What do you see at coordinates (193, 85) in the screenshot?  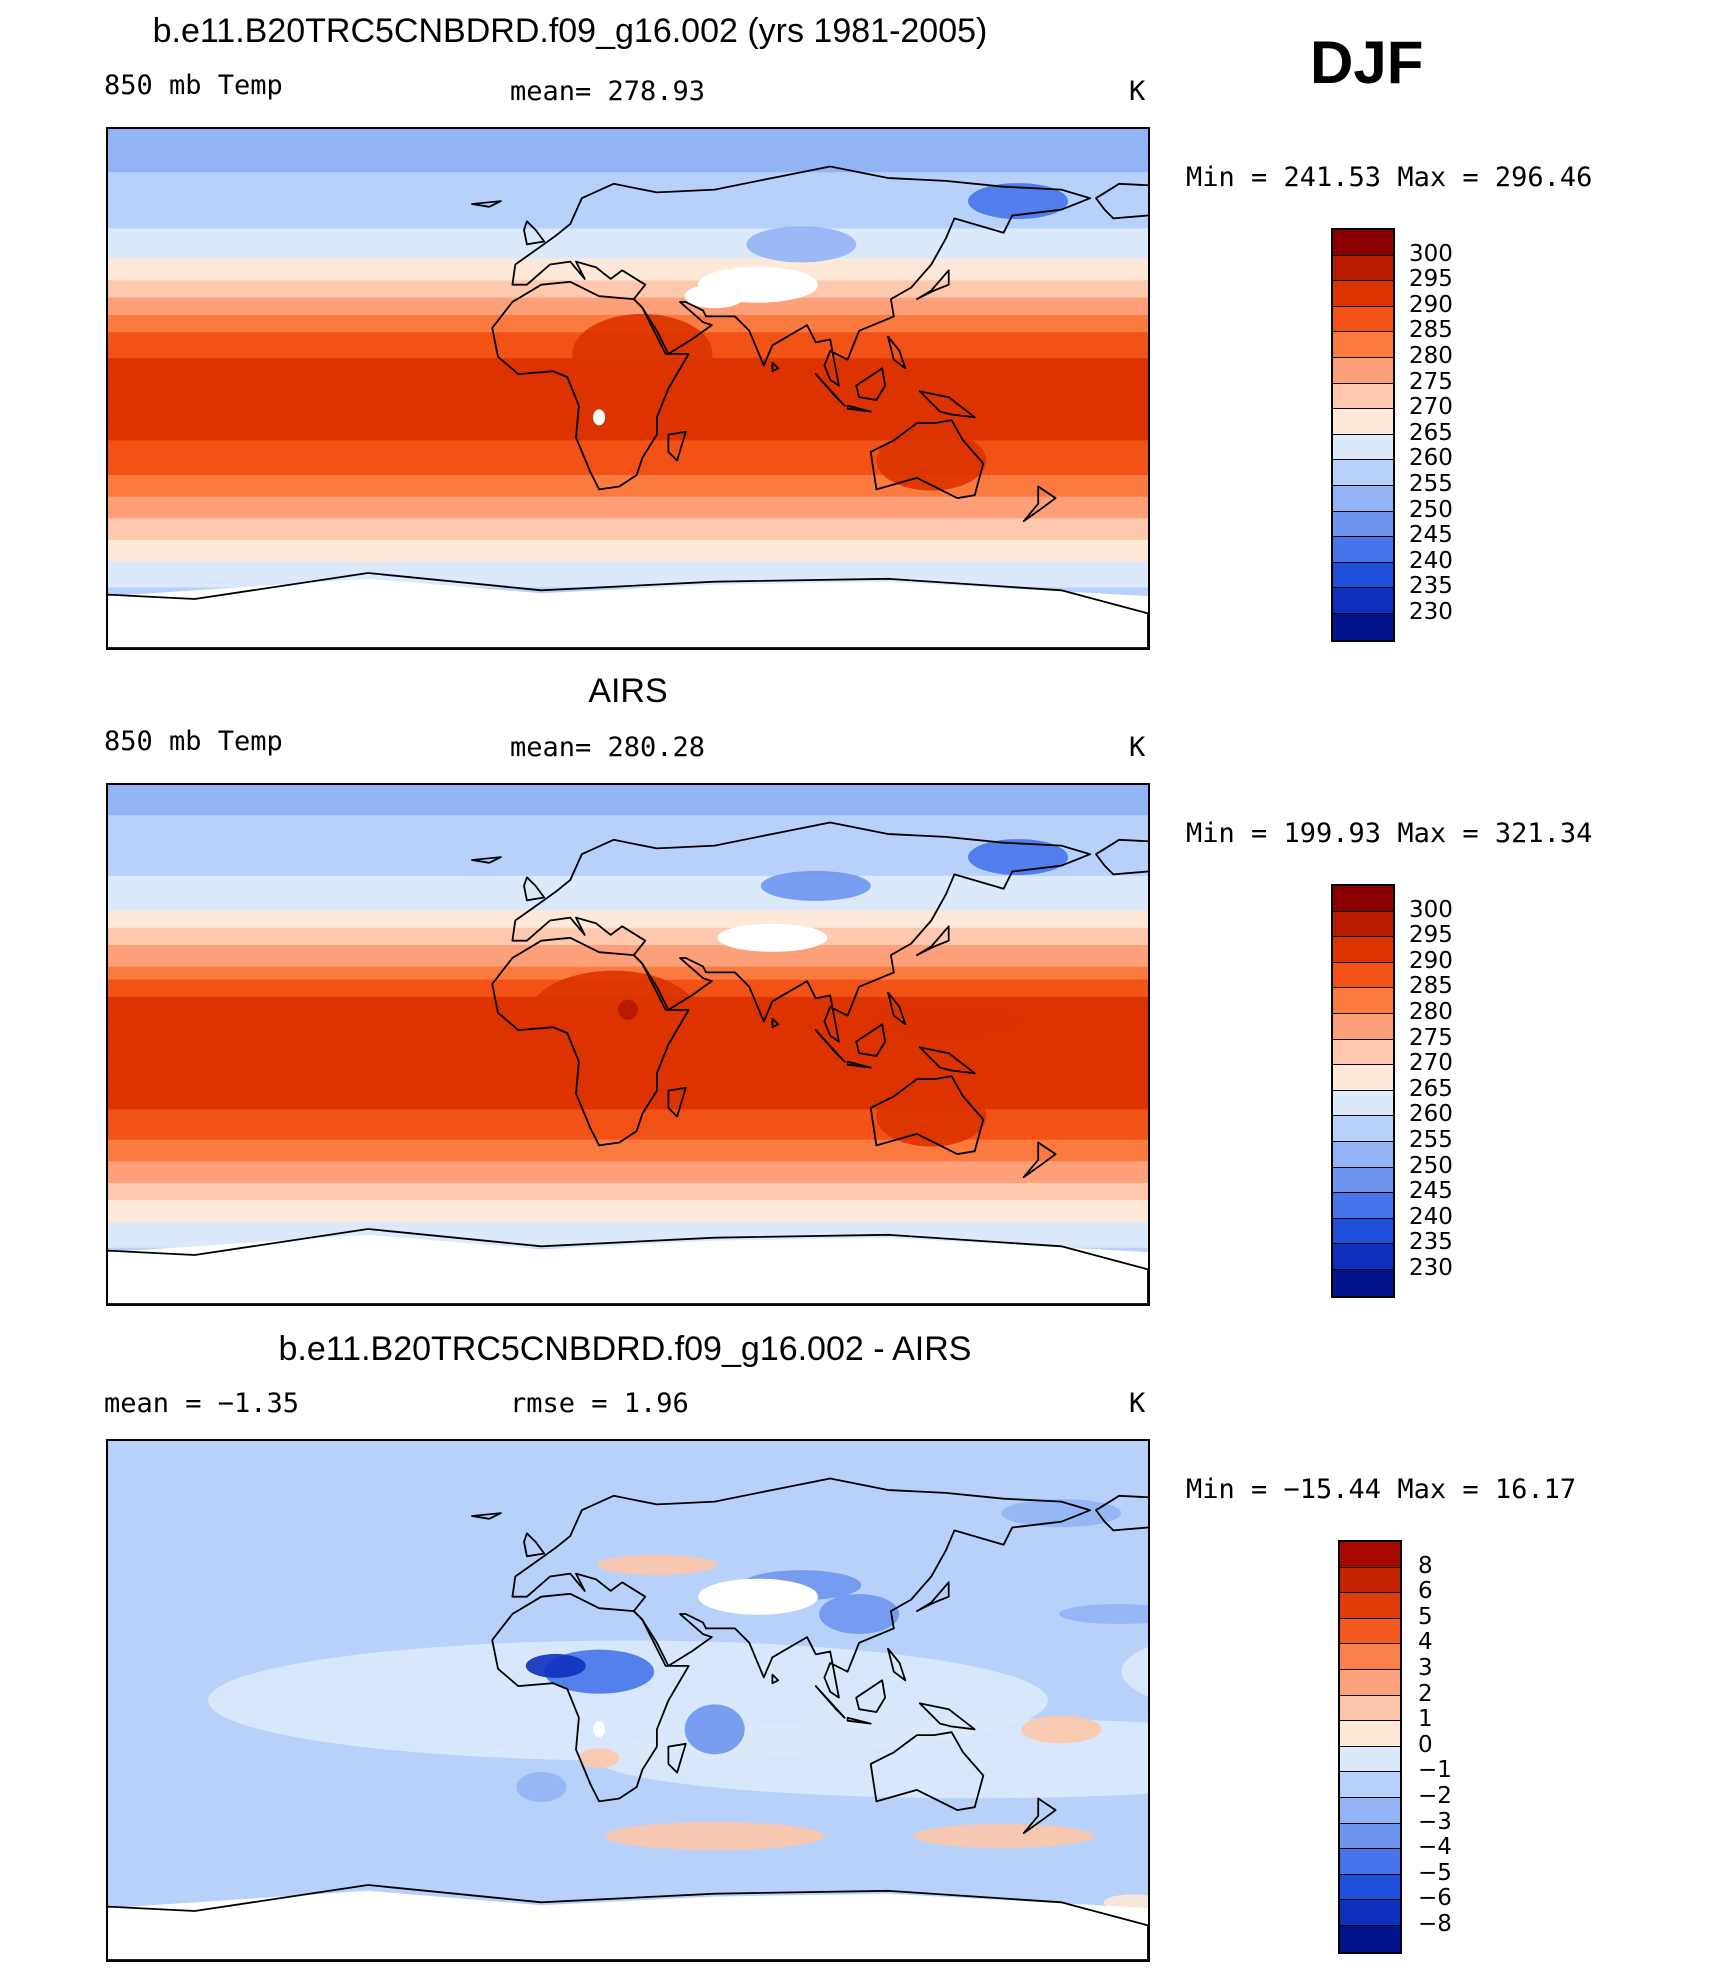 I see `panel1-variable-label: 850 mb Temp` at bounding box center [193, 85].